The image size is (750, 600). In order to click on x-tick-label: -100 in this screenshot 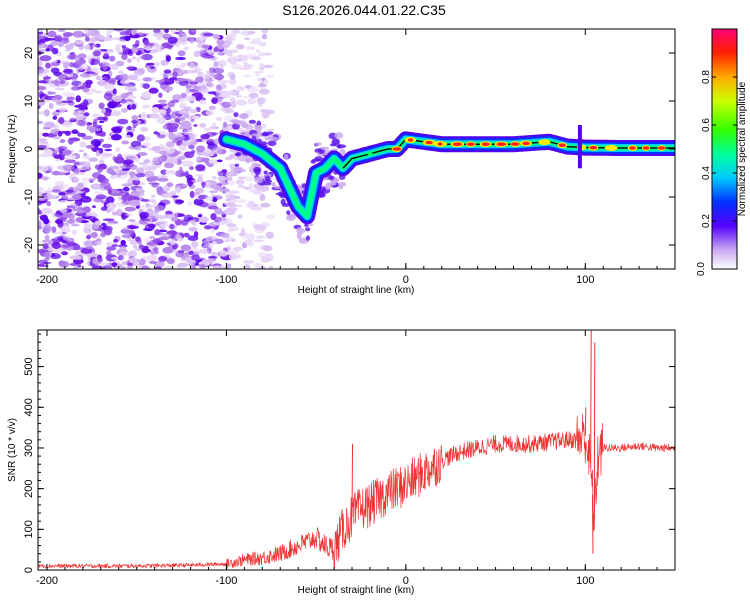, I will do `click(226, 280)`.